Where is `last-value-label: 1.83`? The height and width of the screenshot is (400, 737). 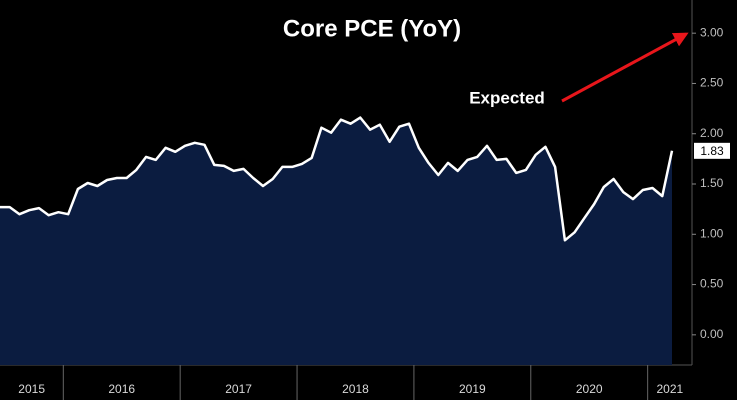 last-value-label: 1.83 is located at coordinates (712, 151).